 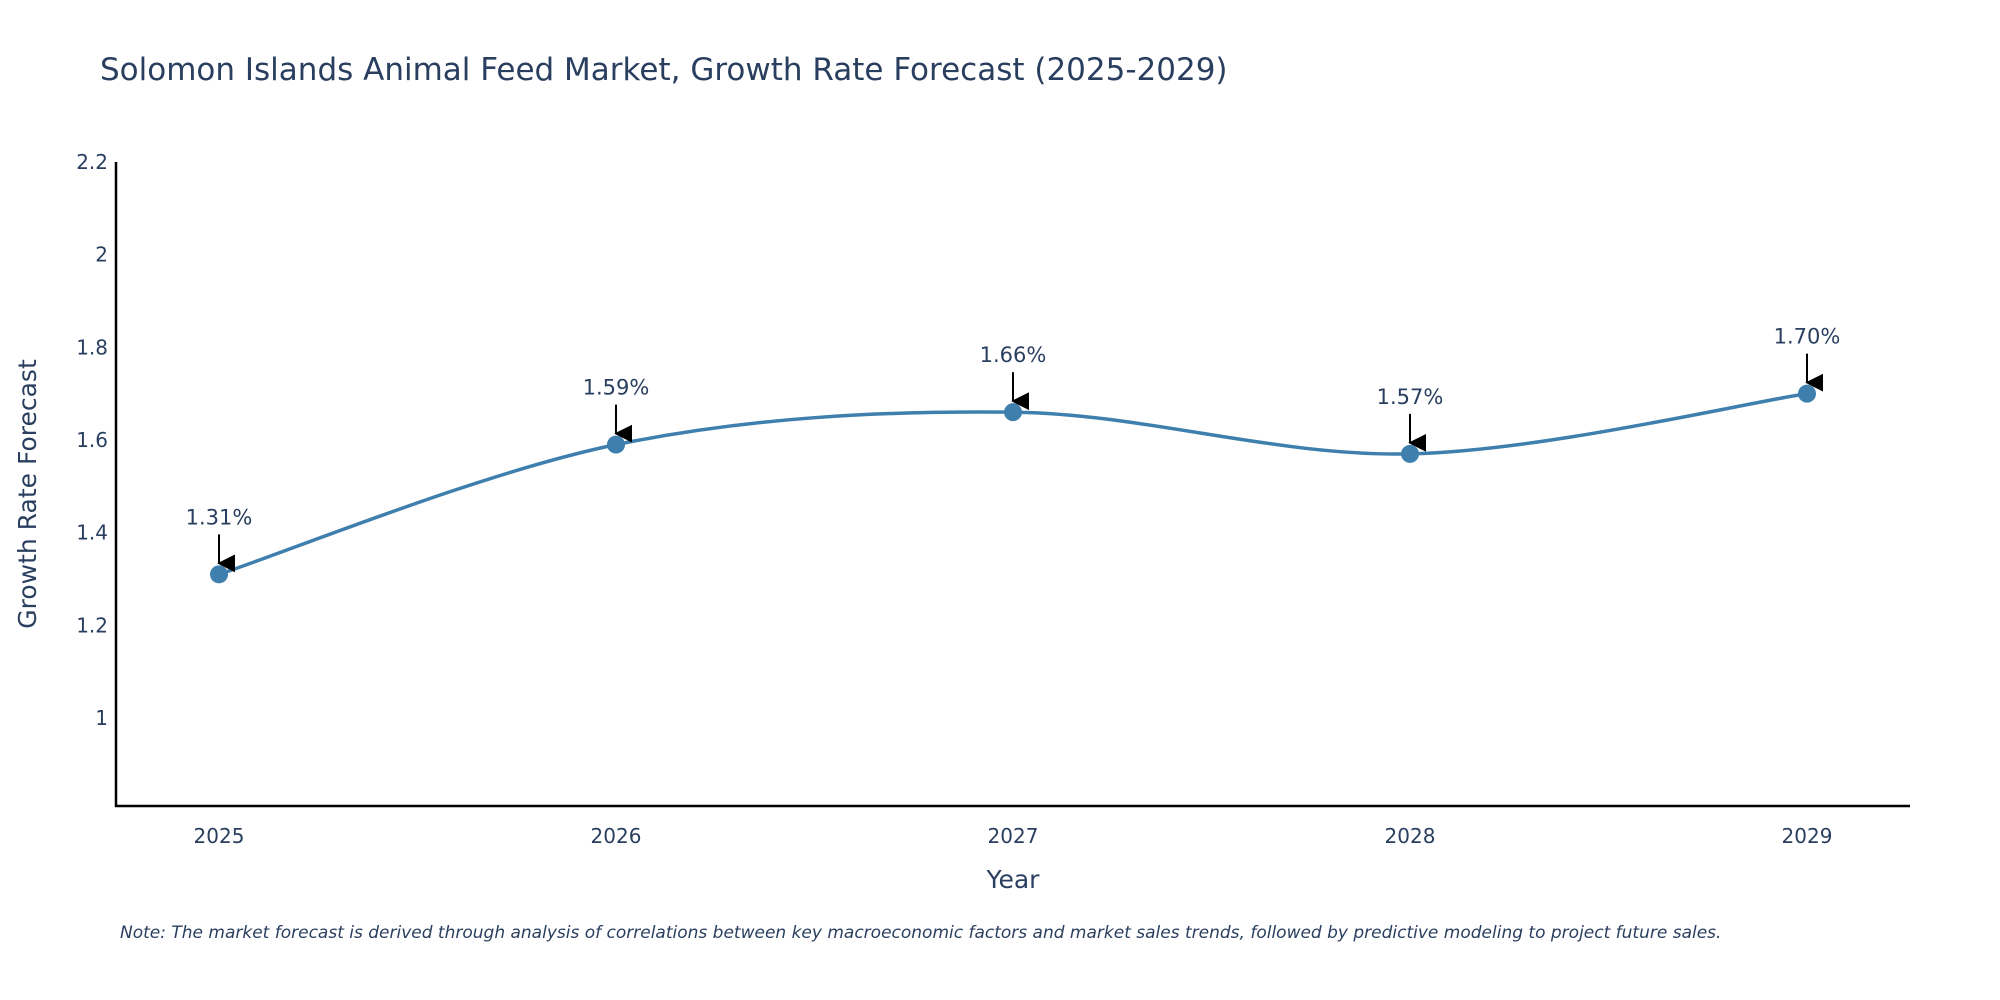 I want to click on data-label-2026: 1.59%, so click(x=616, y=388).